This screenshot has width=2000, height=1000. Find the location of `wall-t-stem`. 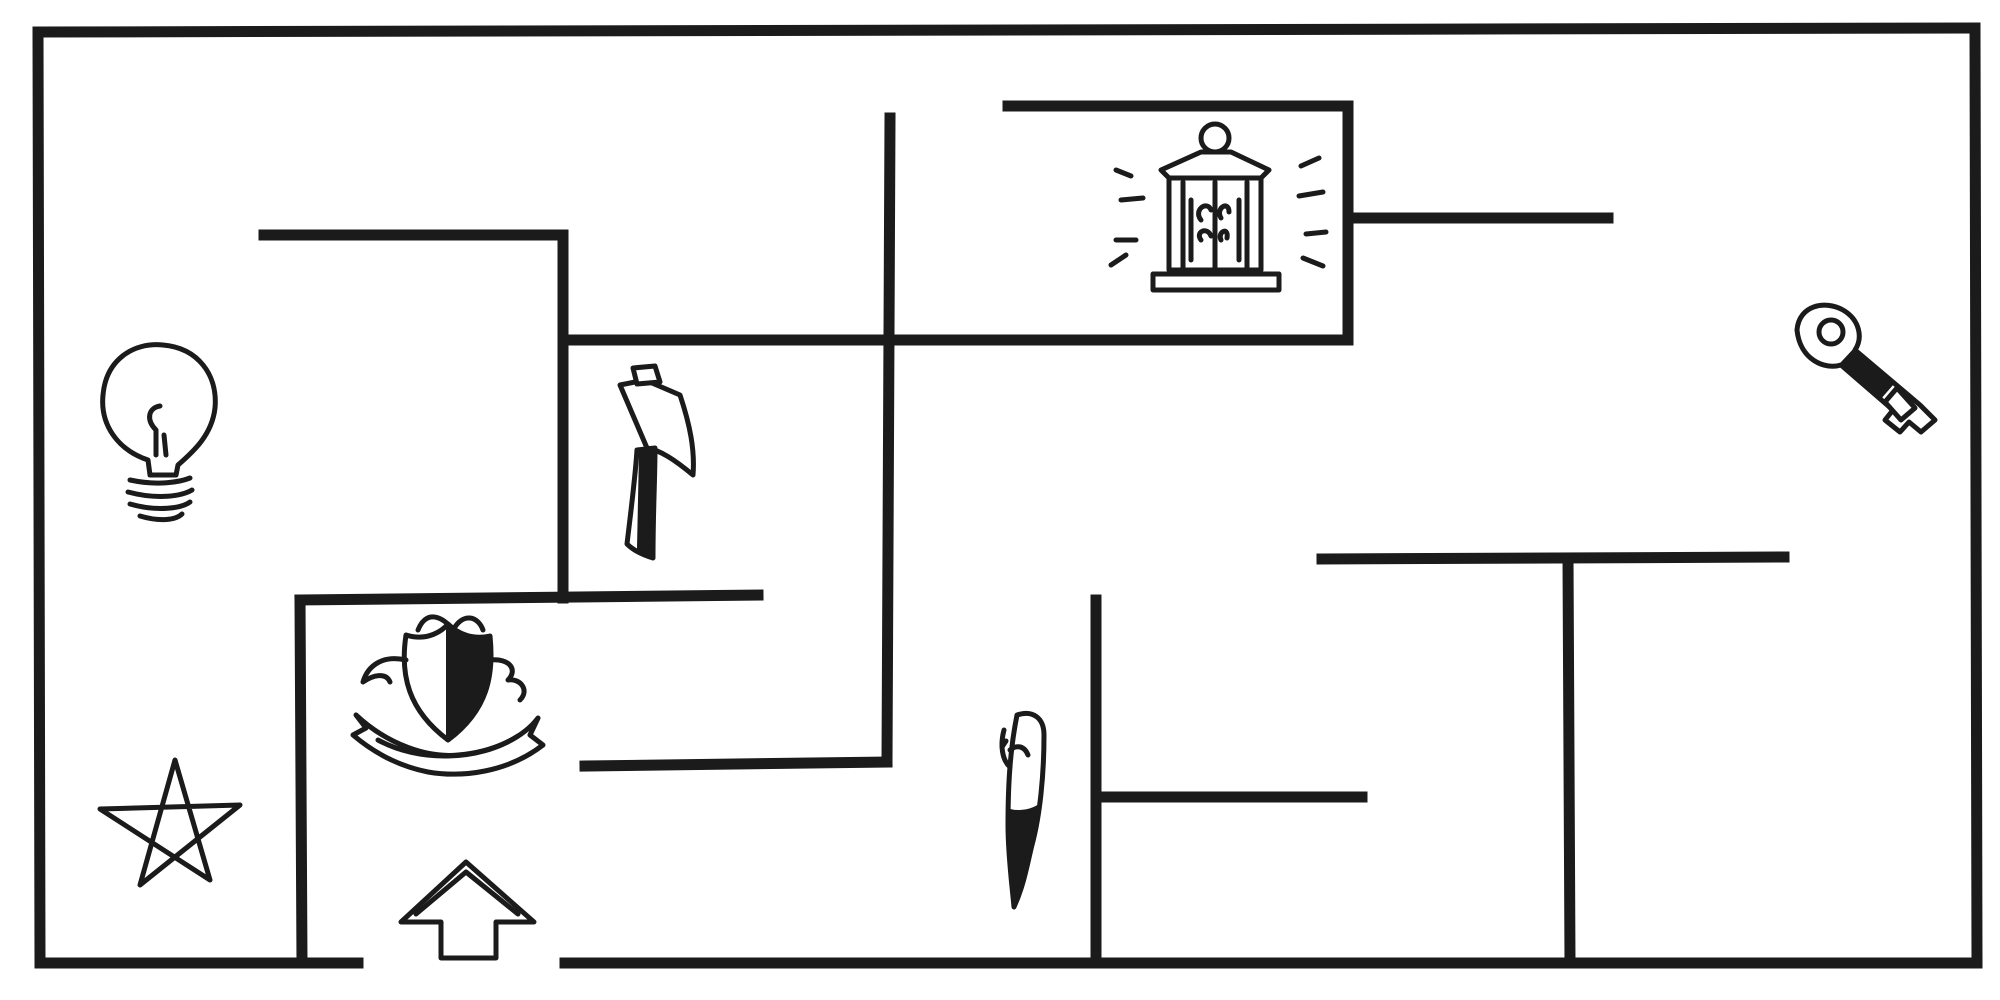

wall-t-stem is located at coordinates (1569, 760).